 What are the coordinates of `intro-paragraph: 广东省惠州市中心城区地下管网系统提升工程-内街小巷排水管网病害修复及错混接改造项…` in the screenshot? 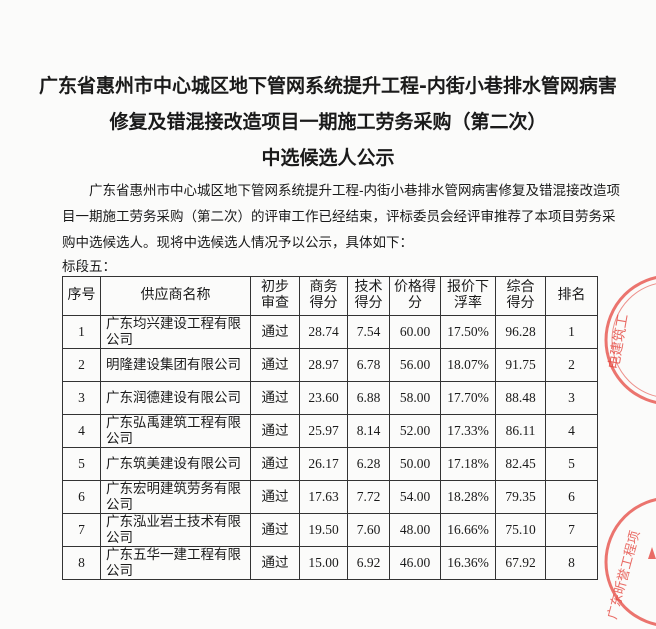 It's located at (342, 217).